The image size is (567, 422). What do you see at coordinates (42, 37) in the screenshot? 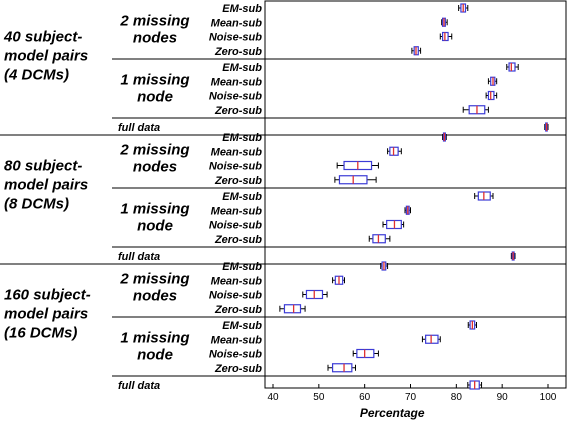
I see `group-label-line1: 40 subject-` at bounding box center [42, 37].